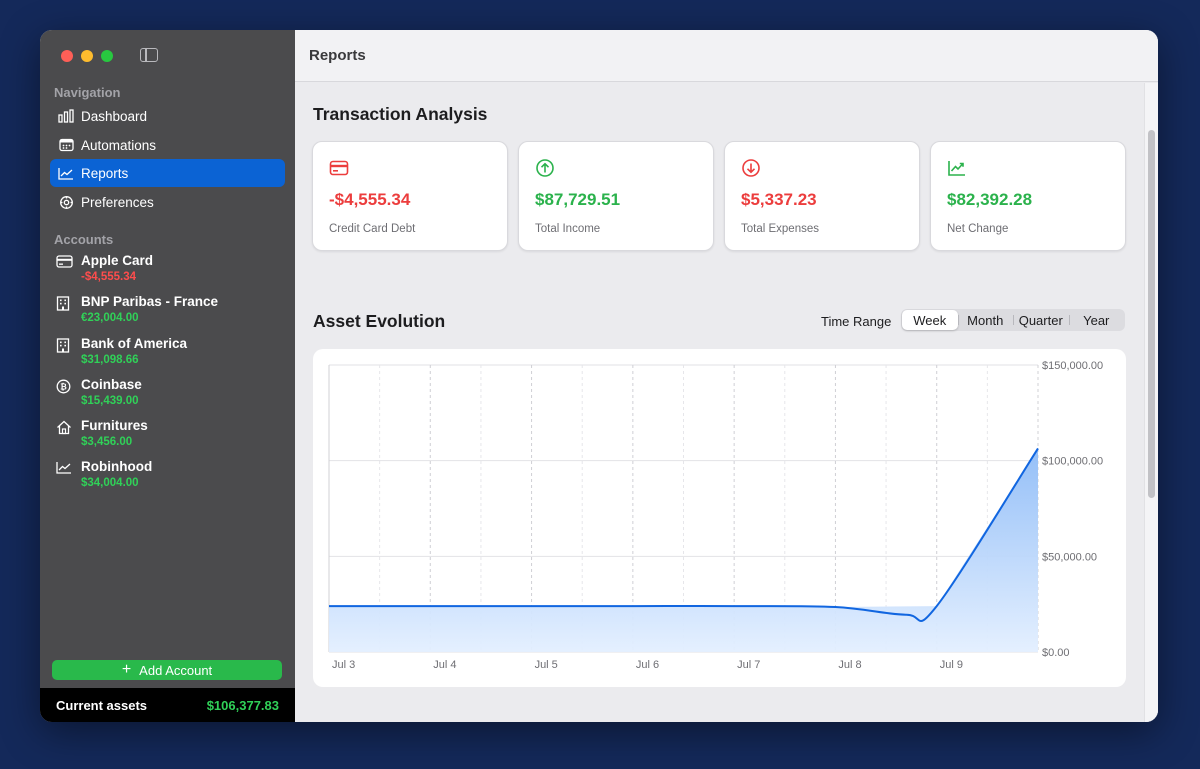 The image size is (1200, 769). Describe the element at coordinates (168, 395) in the screenshot. I see `account-item-coinbase: ₿ Coinbase $15,439.00` at that location.